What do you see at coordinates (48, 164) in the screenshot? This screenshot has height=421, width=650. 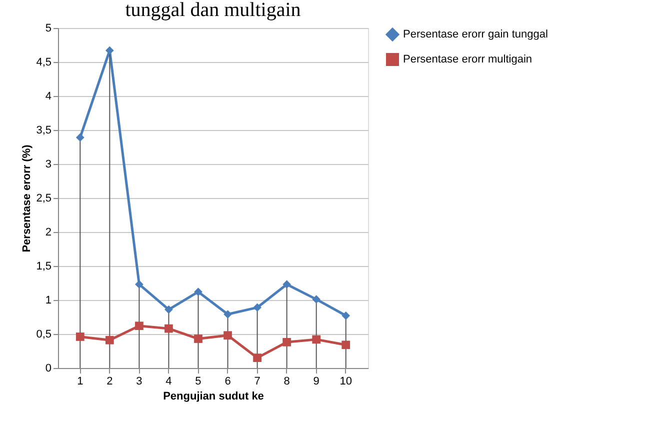 I see `y-tick-label: 3` at bounding box center [48, 164].